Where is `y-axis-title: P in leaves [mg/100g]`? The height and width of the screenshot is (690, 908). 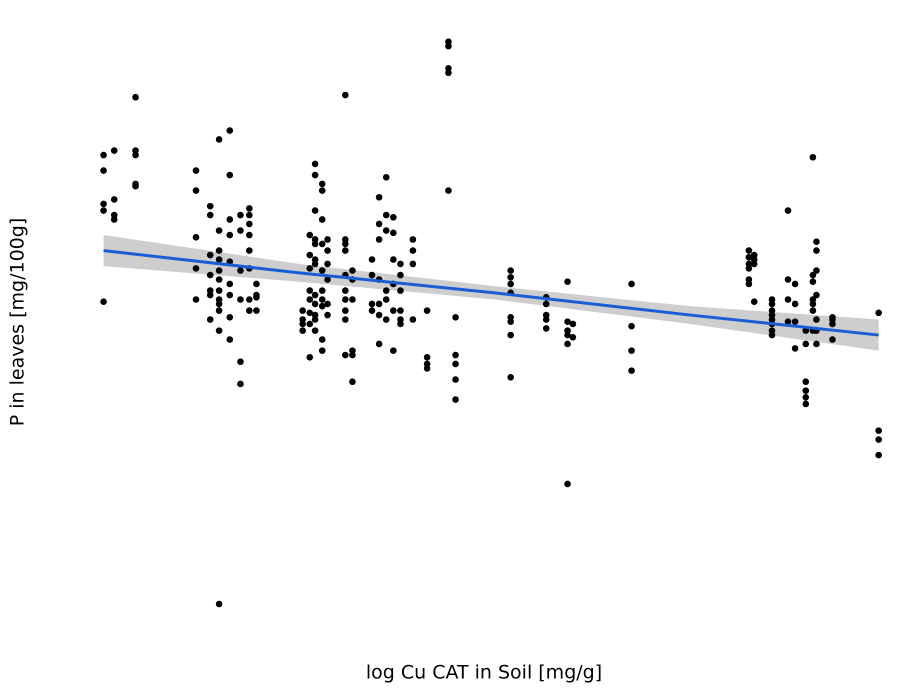
y-axis-title: P in leaves [mg/100g] is located at coordinates (18, 322).